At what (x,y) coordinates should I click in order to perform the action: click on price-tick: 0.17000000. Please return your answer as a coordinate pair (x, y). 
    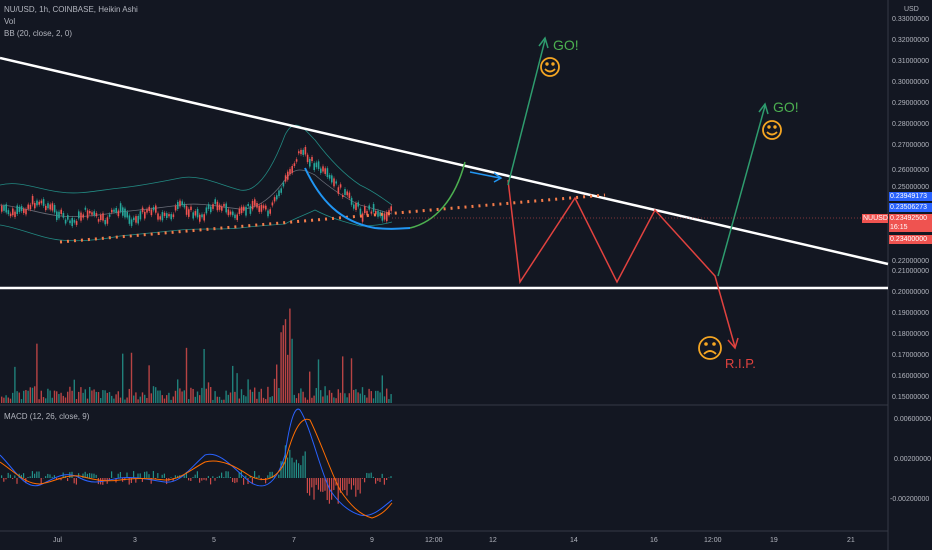
    Looking at the image, I should click on (910, 355).